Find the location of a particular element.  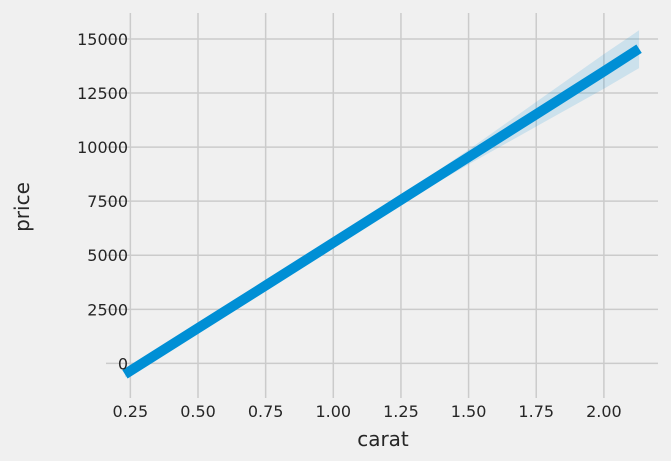

y-tick-label: 10000 is located at coordinates (102, 147).